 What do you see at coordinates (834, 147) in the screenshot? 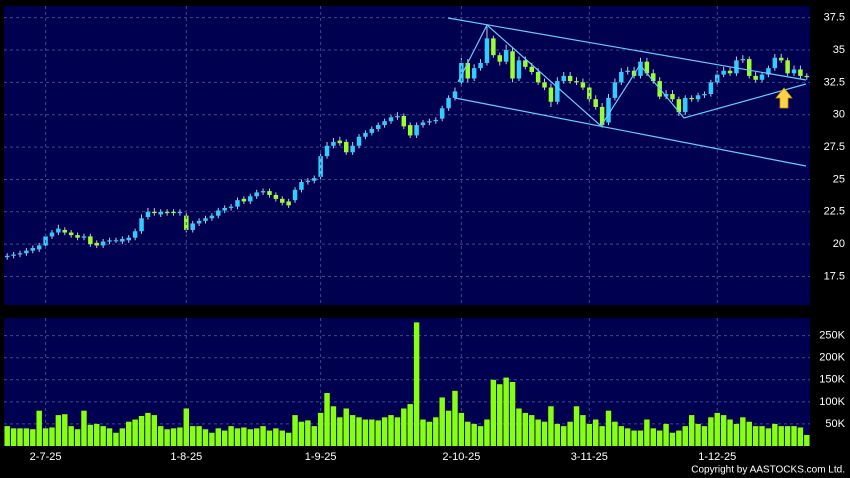
I see `y-tick-label: 27.5` at bounding box center [834, 147].